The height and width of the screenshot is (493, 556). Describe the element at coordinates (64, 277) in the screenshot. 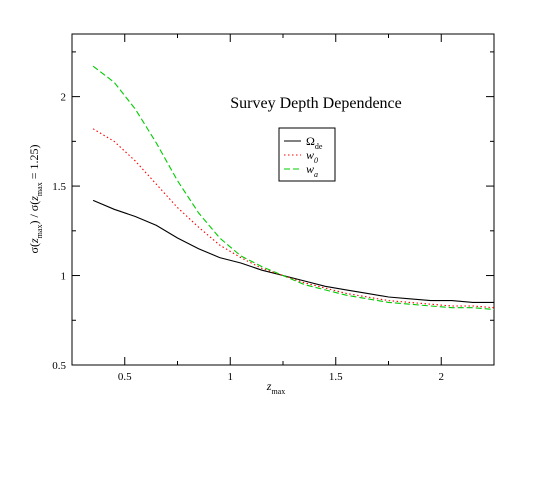

I see `y-tick-label: 1` at that location.